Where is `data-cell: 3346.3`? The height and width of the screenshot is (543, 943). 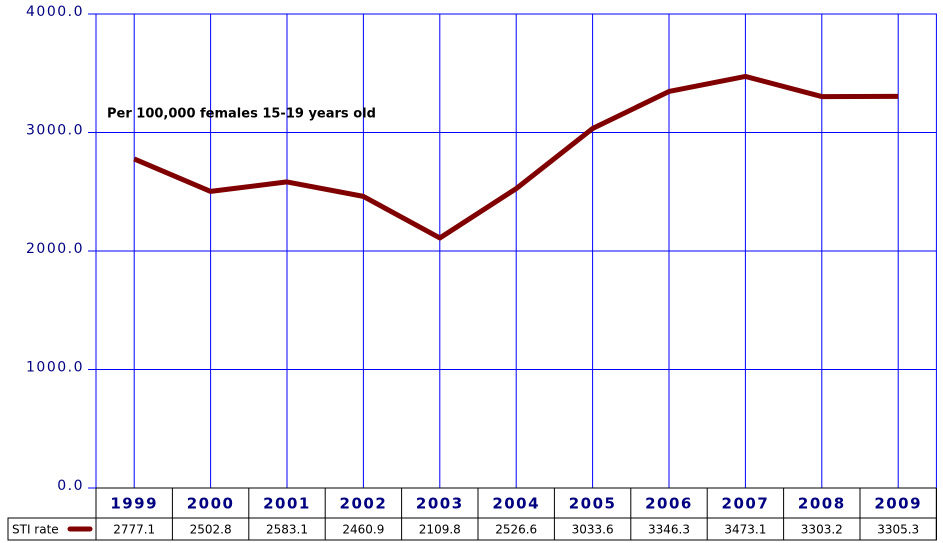 data-cell: 3346.3 is located at coordinates (669, 530).